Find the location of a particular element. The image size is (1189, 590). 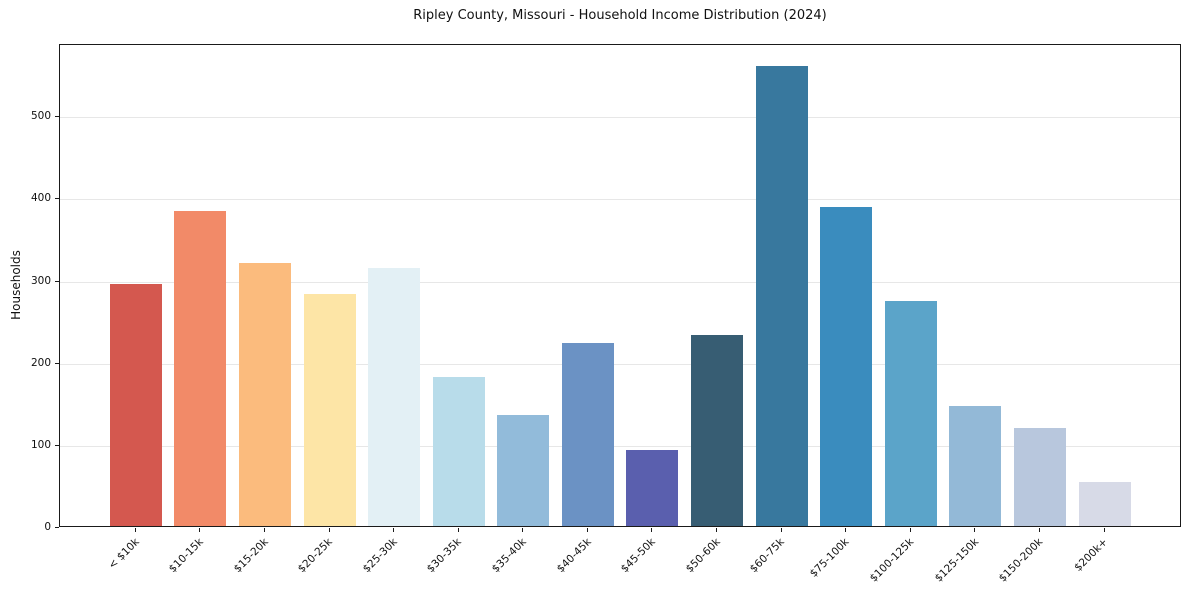

y-tick-label: 400 is located at coordinates (40, 198).